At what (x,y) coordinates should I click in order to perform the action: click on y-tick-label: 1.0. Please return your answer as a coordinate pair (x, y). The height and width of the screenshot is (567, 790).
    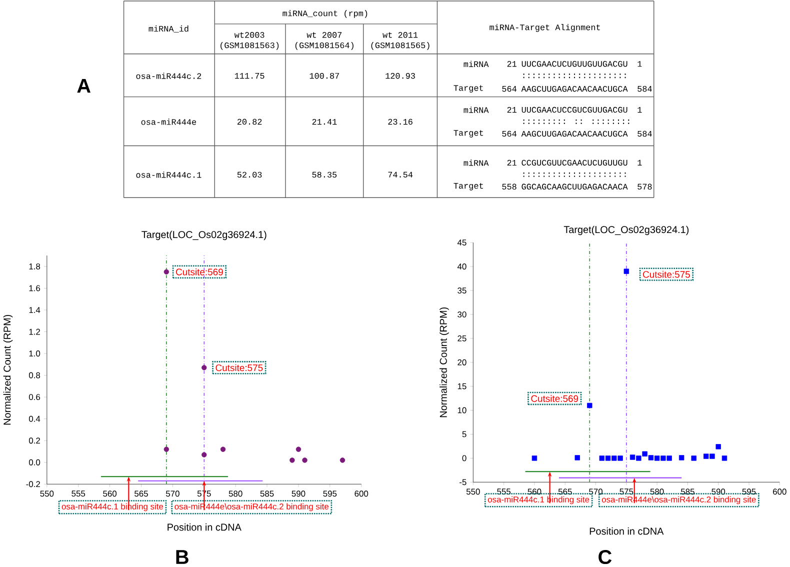
    Looking at the image, I should click on (34, 353).